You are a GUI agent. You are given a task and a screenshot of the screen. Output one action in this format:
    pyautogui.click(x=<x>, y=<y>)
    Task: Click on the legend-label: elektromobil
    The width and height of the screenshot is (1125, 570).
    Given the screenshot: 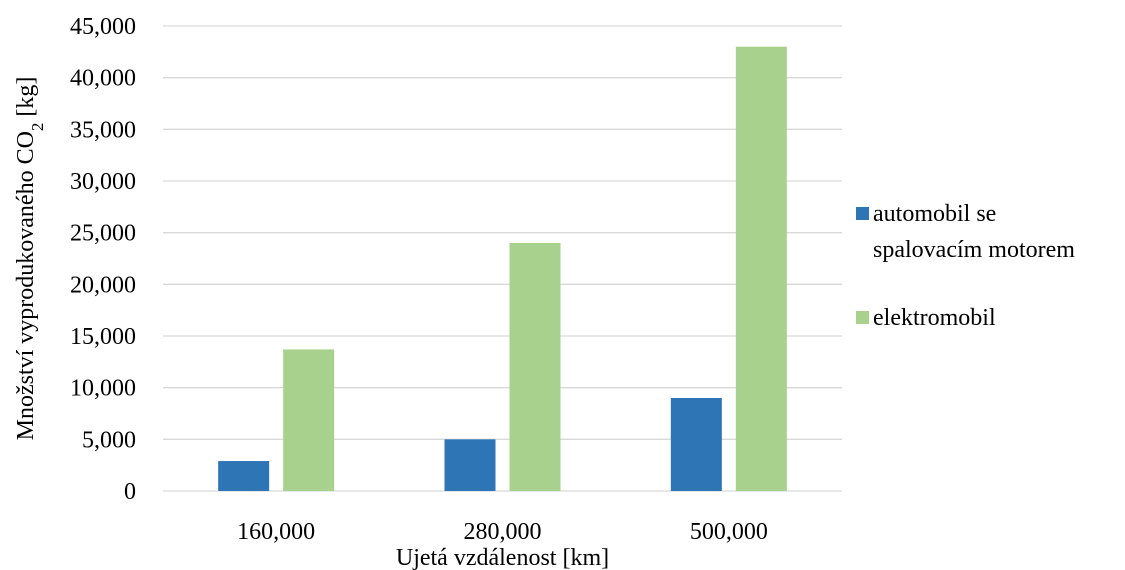 What is the action you would take?
    pyautogui.click(x=934, y=318)
    